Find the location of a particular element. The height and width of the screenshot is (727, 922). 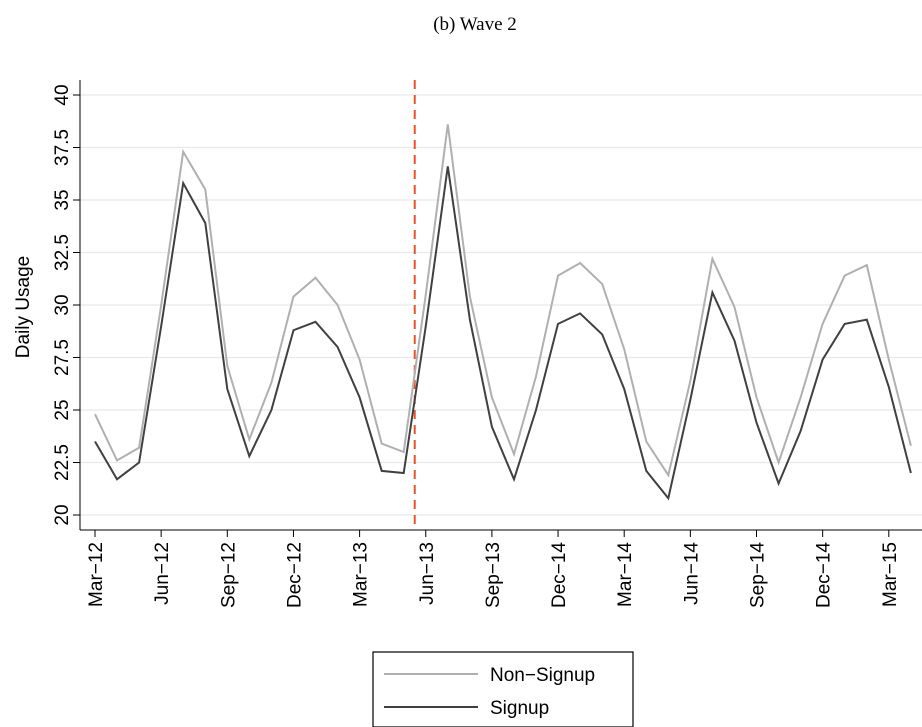

y-axis-label: Daily Usage is located at coordinates (23, 307).